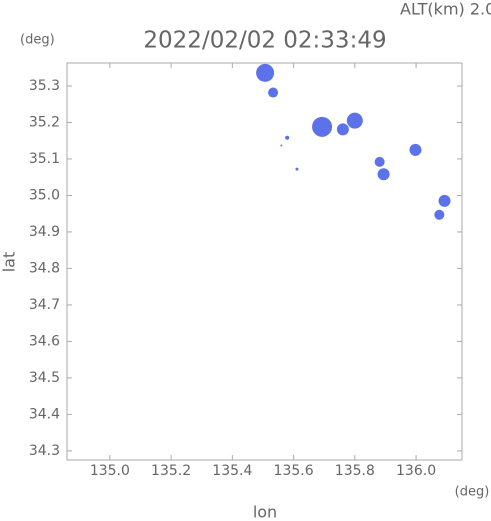 This screenshot has height=521, width=491. What do you see at coordinates (9, 262) in the screenshot?
I see `y-axis-label: lat` at bounding box center [9, 262].